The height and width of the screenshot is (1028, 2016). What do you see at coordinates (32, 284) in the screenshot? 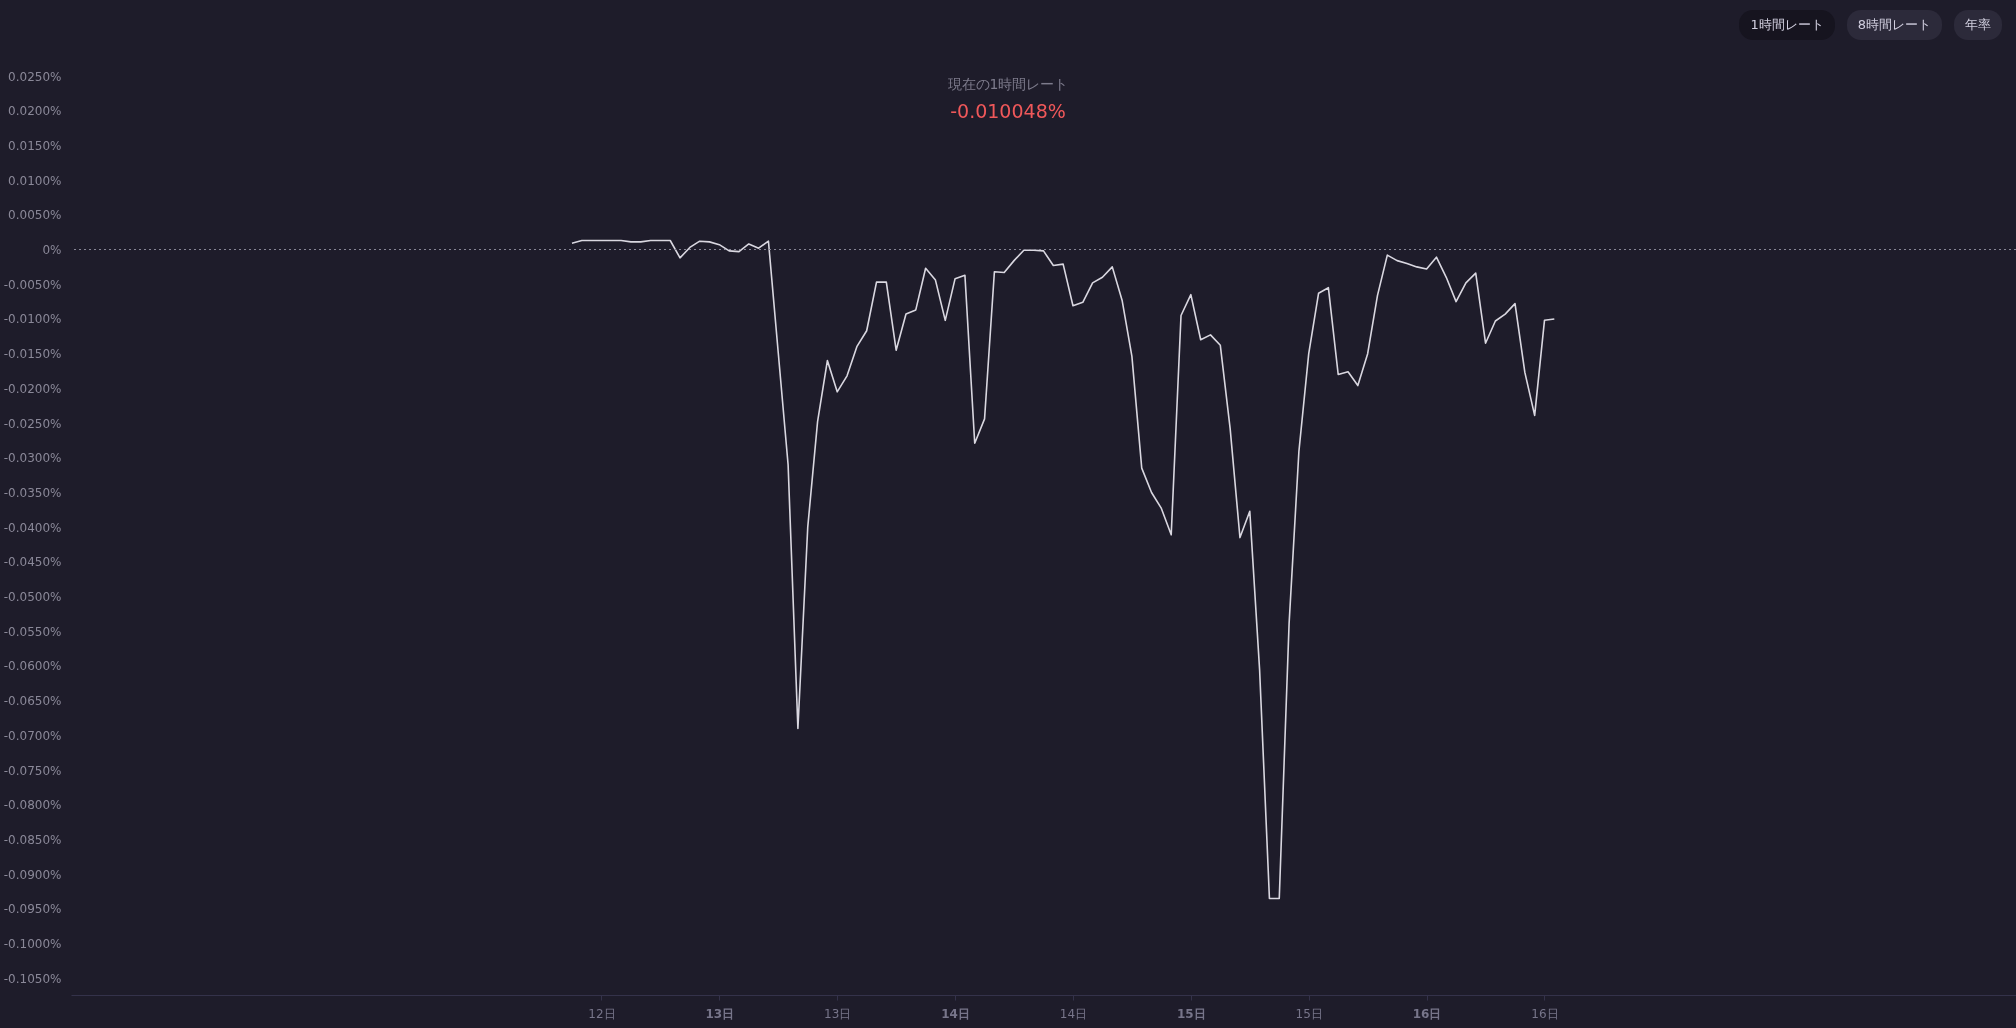
I see `y-tick-label: -0.0050%` at bounding box center [32, 284].